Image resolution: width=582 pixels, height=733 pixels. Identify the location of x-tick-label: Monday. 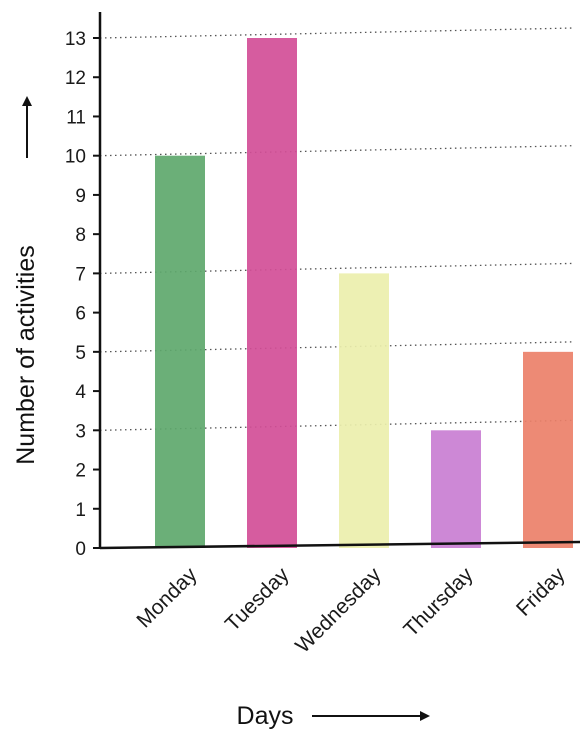
(166, 597).